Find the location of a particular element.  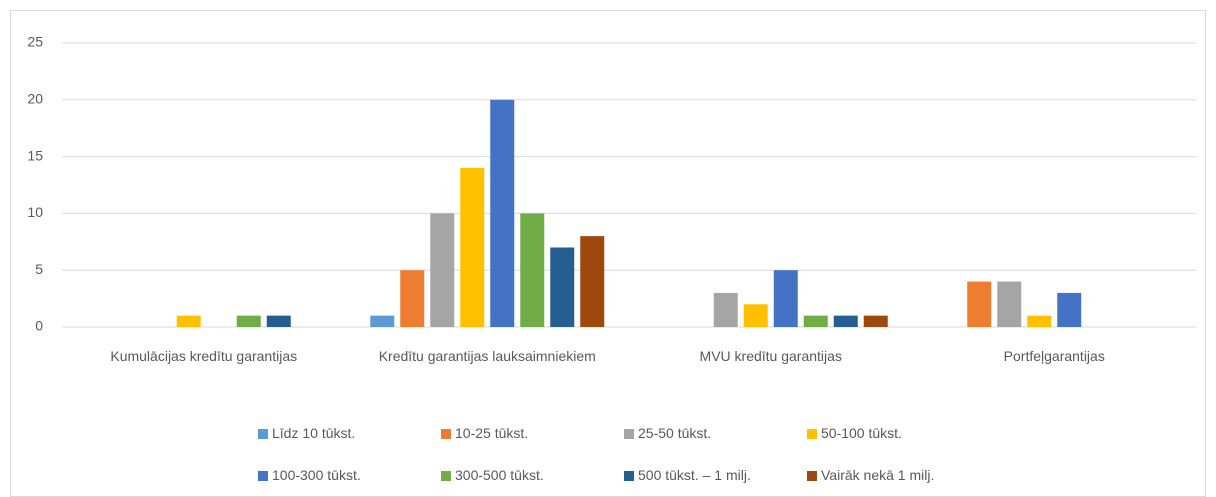

x-tick-label: Kredītu garantijas lauksaimniekiem is located at coordinates (487, 356).